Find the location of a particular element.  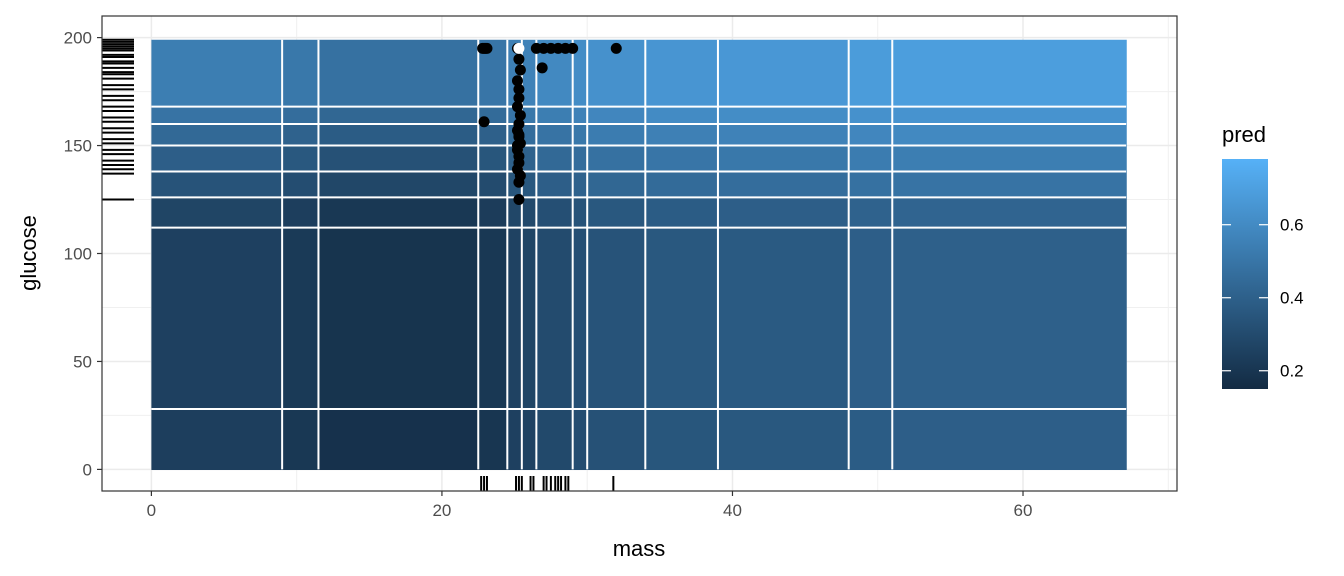

data-points is located at coordinates (549, 124).